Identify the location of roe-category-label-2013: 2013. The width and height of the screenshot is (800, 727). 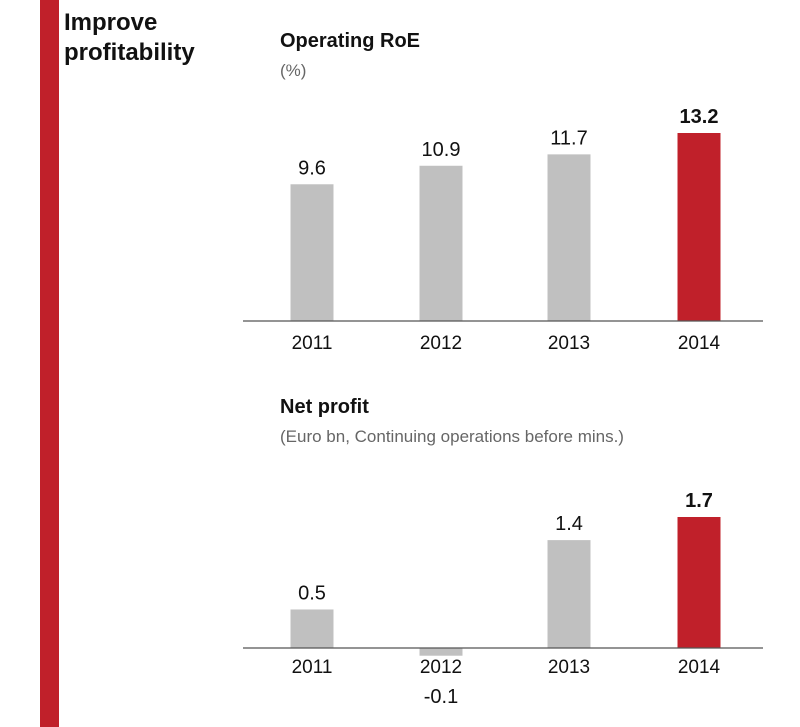
(569, 343).